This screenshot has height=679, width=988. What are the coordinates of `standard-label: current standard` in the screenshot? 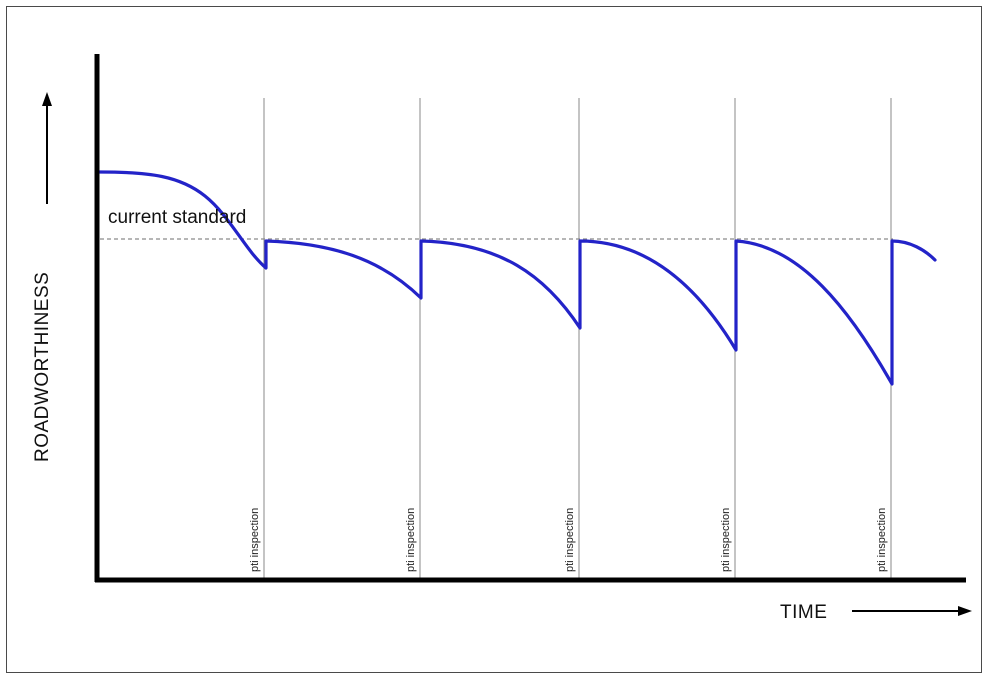 It's located at (177, 217).